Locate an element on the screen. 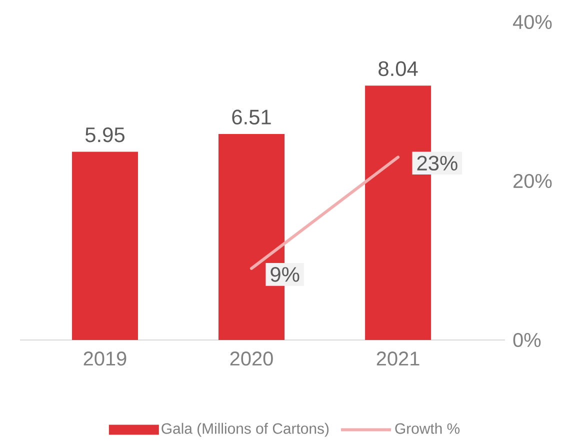 This screenshot has height=447, width=569. y2-tick-label: 0% is located at coordinates (527, 340).